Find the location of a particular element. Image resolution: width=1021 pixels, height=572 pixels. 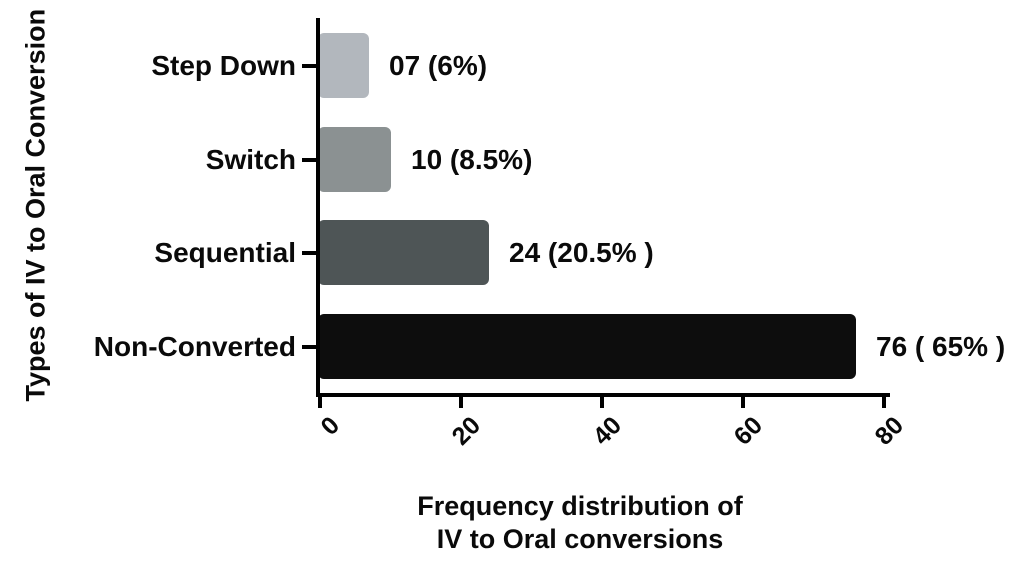

x-axis-title-line1: Frequency distribution of is located at coordinates (580, 506).